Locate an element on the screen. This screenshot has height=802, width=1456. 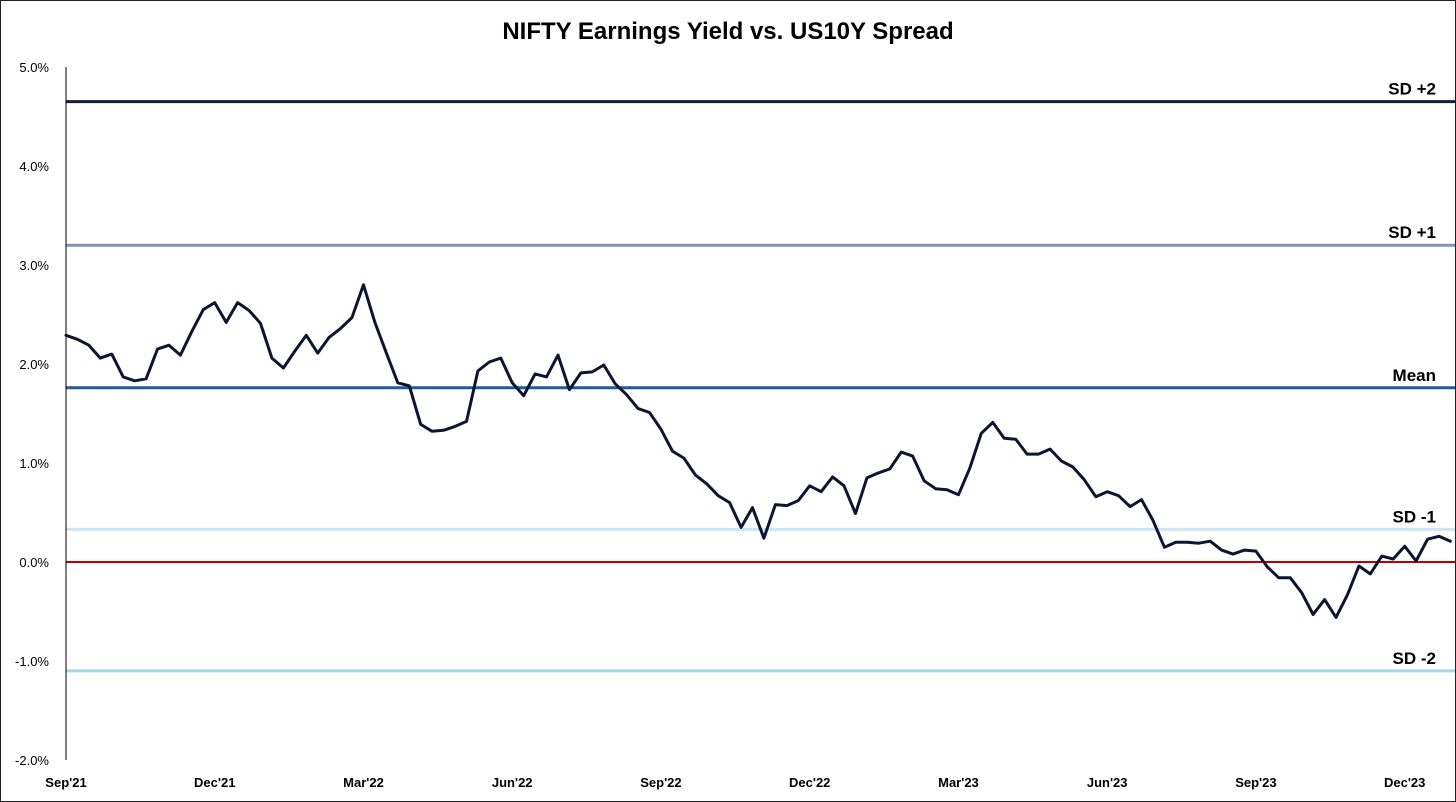
x-tick-label: Dec'23 is located at coordinates (1404, 782).